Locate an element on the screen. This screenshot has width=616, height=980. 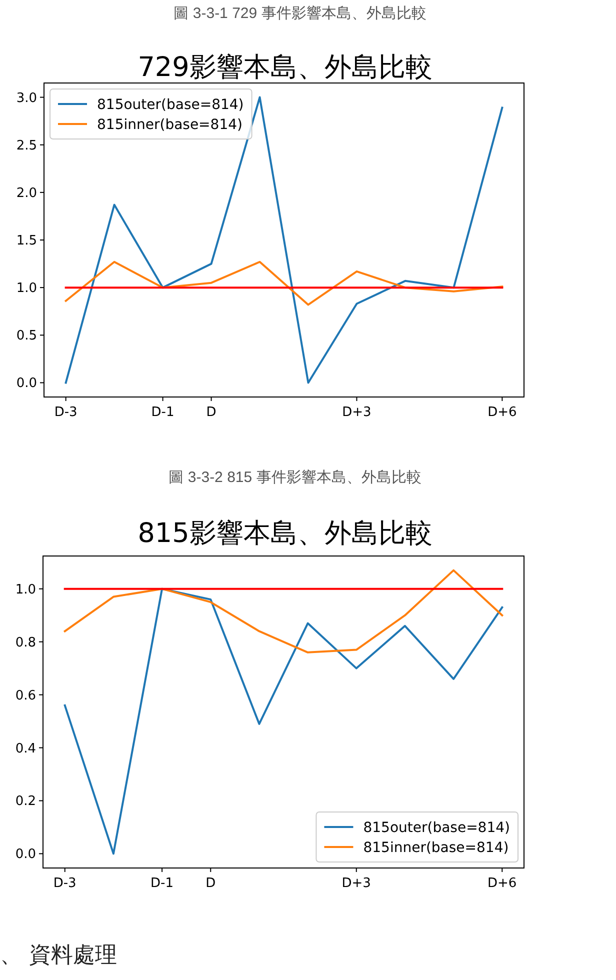
y-tick-label: 1.5 is located at coordinates (26, 241).